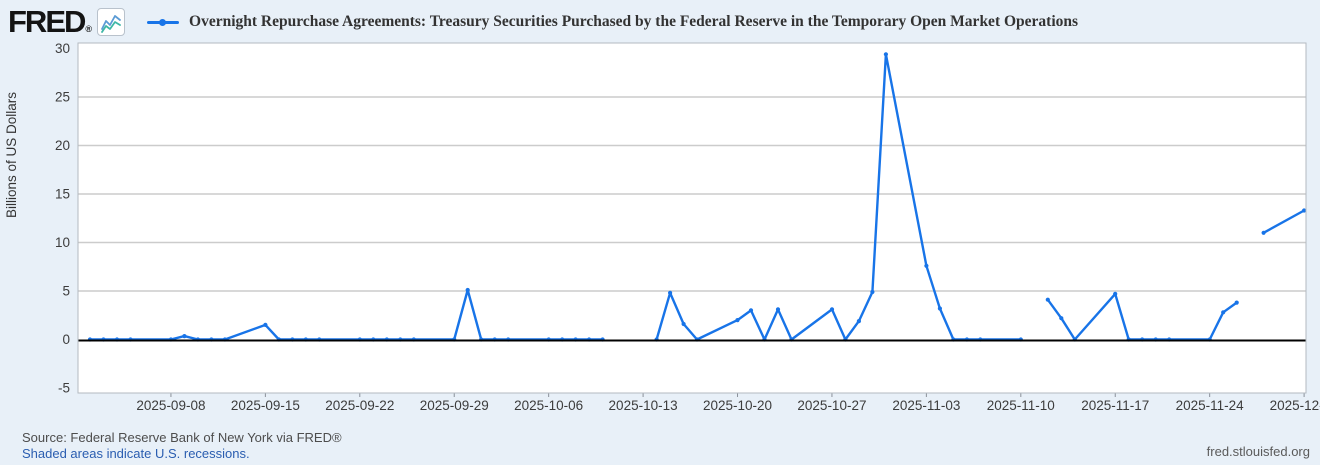 This screenshot has height=465, width=1320. What do you see at coordinates (1258, 451) in the screenshot?
I see `fred-site-link: fred.stlouisfed.org` at bounding box center [1258, 451].